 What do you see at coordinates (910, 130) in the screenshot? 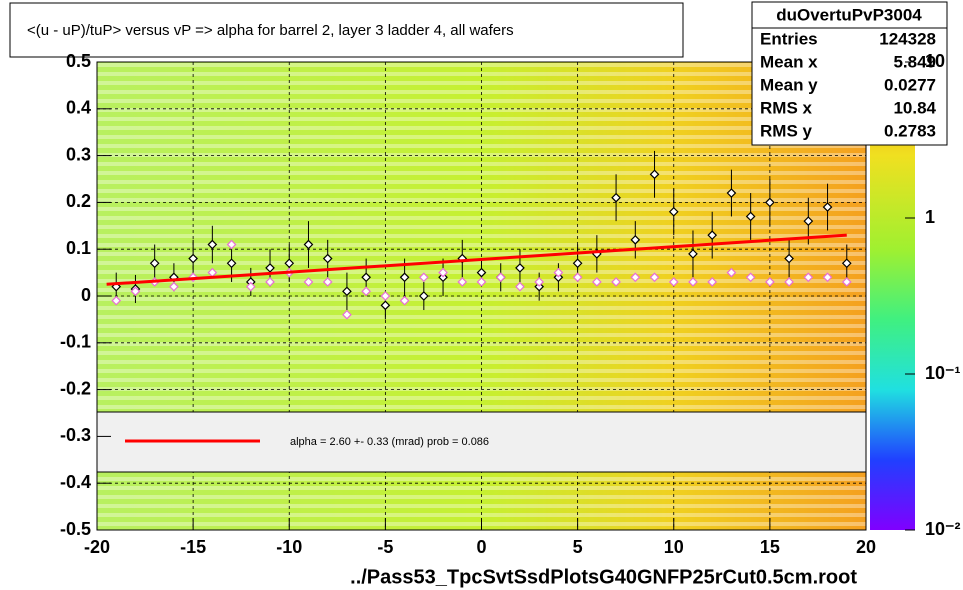
I see `stats-value: 0.2783` at bounding box center [910, 130].